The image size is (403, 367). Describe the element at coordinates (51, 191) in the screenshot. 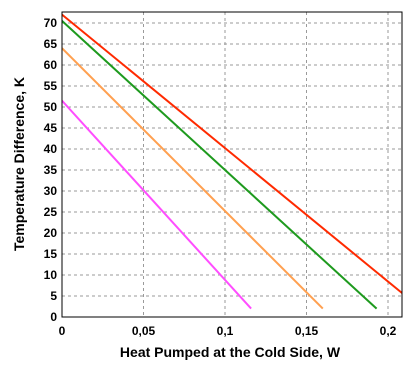

I see `y-tick-label: 30` at that location.